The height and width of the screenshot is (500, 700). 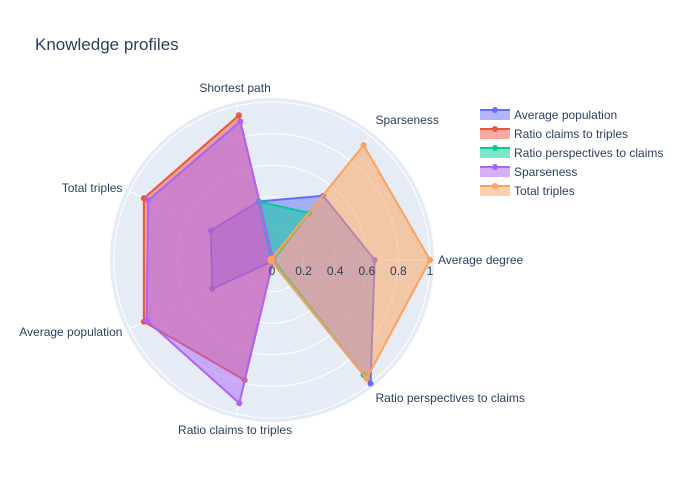 What do you see at coordinates (449, 398) in the screenshot?
I see `axis-label-6: Ratio perspectives to claims` at bounding box center [449, 398].